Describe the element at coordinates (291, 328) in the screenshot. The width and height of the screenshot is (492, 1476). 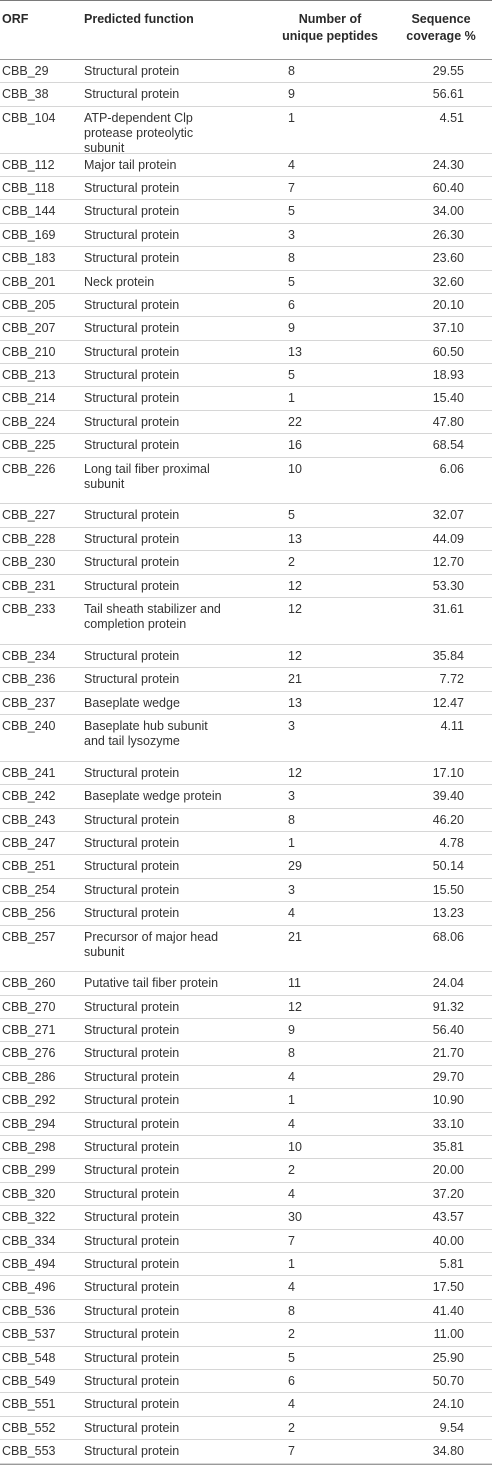
I see `cell-peptides: 9` at that location.